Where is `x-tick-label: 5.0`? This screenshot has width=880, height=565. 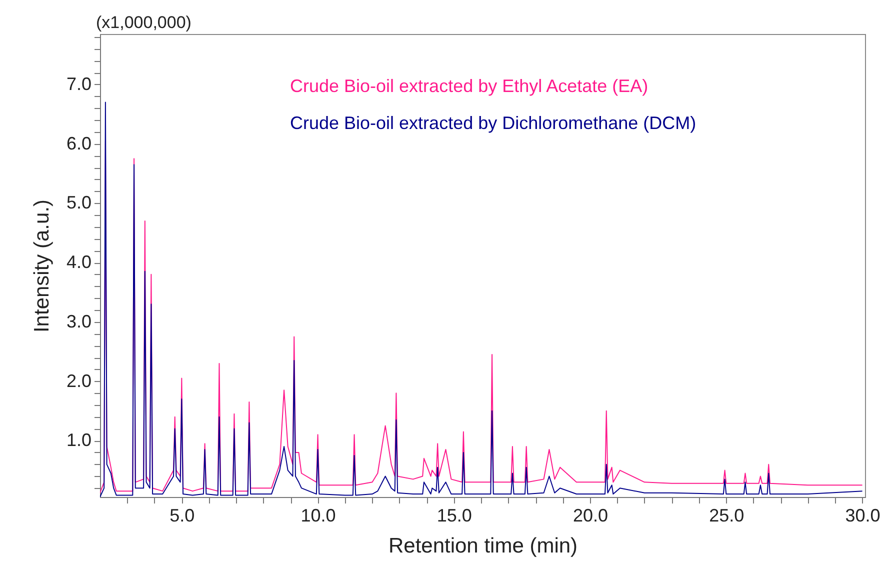 x-tick-label: 5.0 is located at coordinates (182, 516).